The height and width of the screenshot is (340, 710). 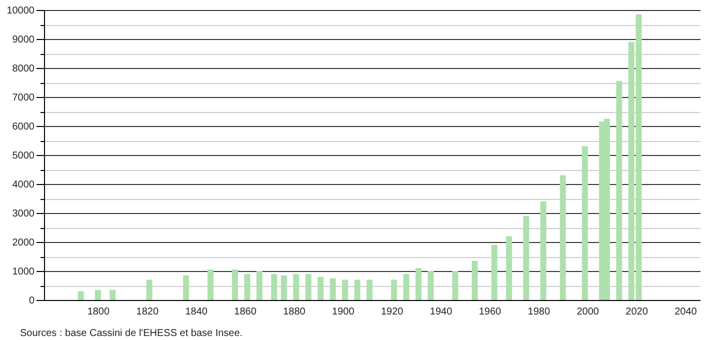 What do you see at coordinates (23, 127) in the screenshot?
I see `y-tick-label: 6000` at bounding box center [23, 127].